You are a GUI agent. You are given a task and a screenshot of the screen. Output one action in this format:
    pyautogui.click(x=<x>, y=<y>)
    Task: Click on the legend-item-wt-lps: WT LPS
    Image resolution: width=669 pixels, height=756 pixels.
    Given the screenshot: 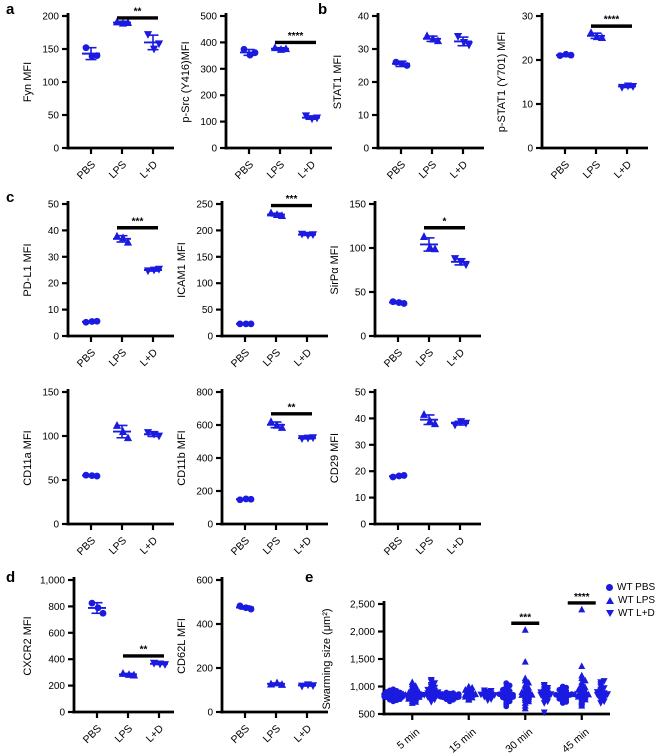 What is the action you would take?
    pyautogui.click(x=630, y=600)
    